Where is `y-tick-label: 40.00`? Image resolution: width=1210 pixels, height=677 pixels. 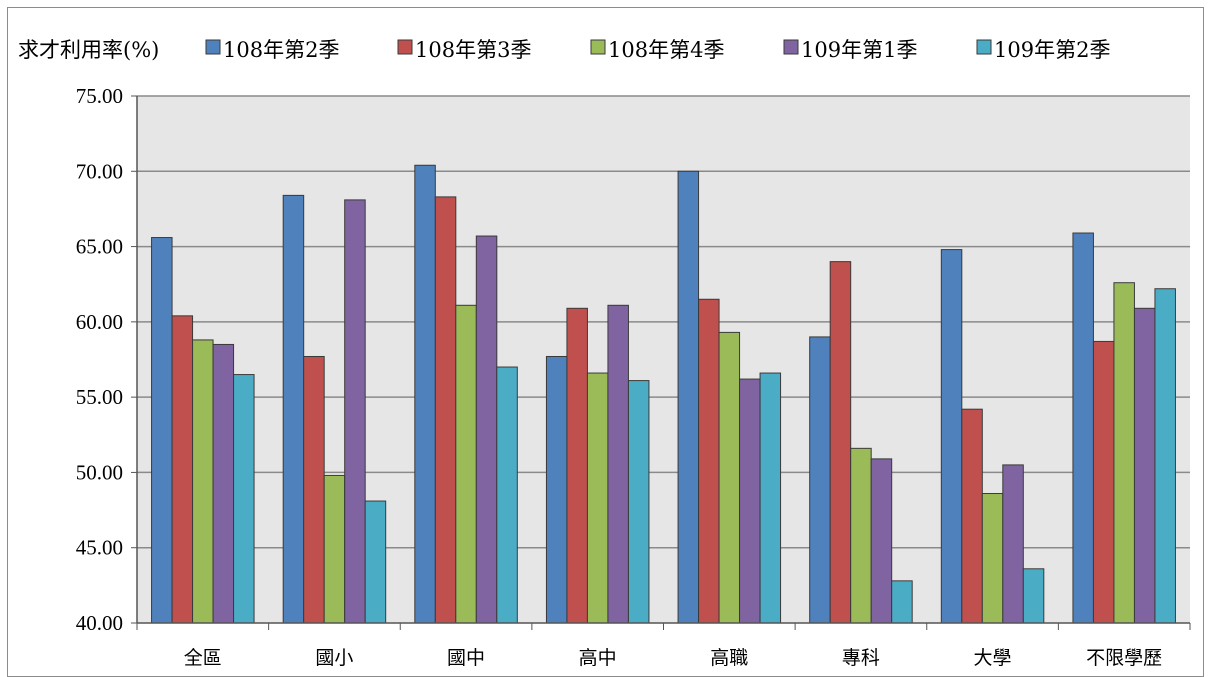
y-tick-label: 40.00 is located at coordinates (99, 623).